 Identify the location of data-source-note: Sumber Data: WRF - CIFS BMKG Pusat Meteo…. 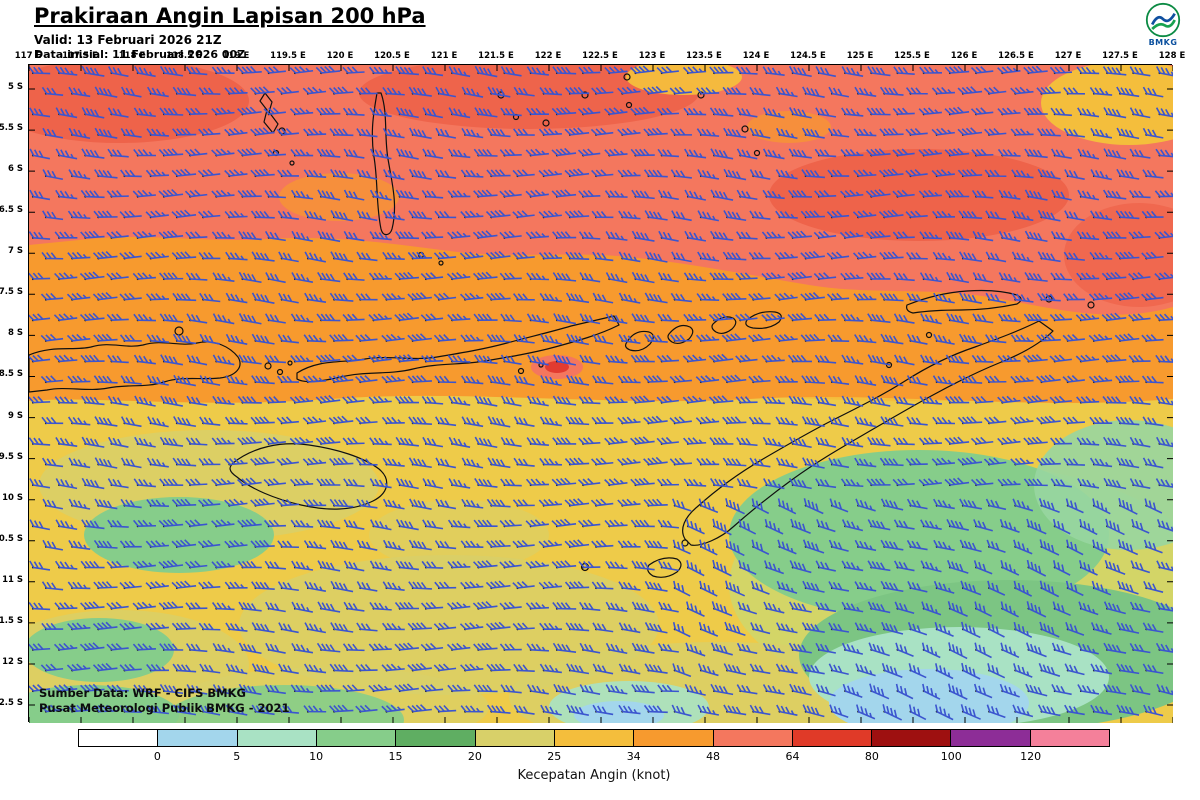
(164, 701).